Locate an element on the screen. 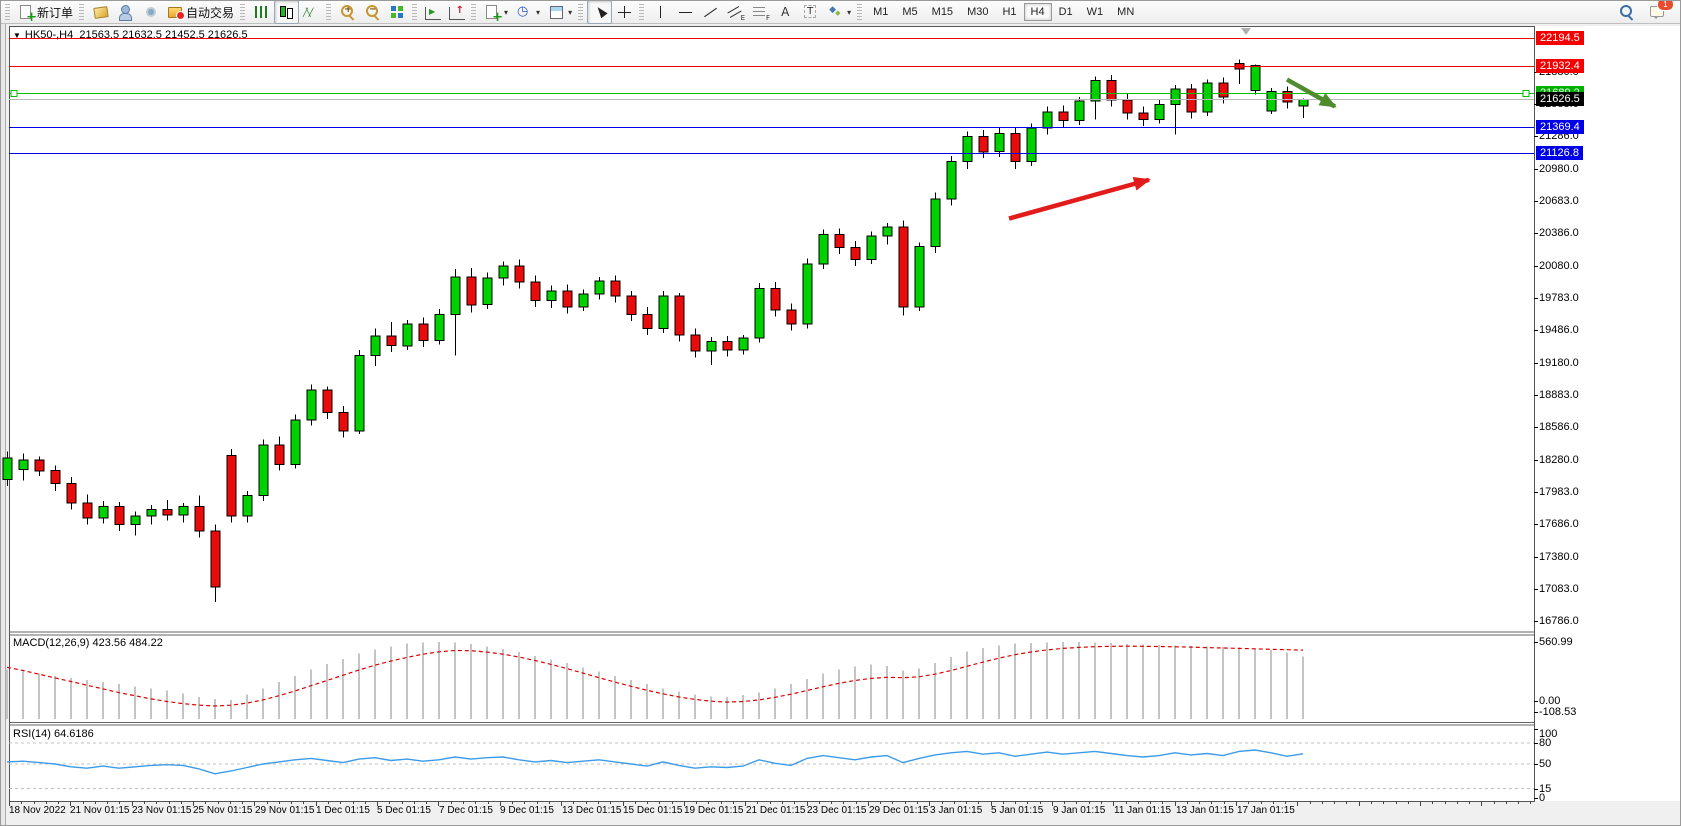 The height and width of the screenshot is (826, 1681). periods-button: ▾ is located at coordinates (528, 12).